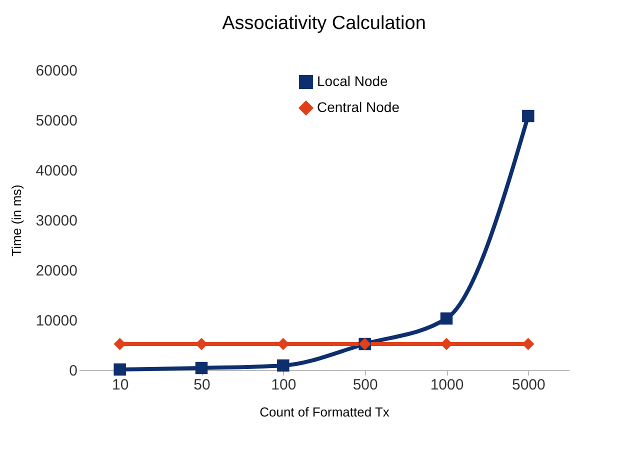  What do you see at coordinates (16, 220) in the screenshot?
I see `y-axis-title: Time (in ms)` at bounding box center [16, 220].